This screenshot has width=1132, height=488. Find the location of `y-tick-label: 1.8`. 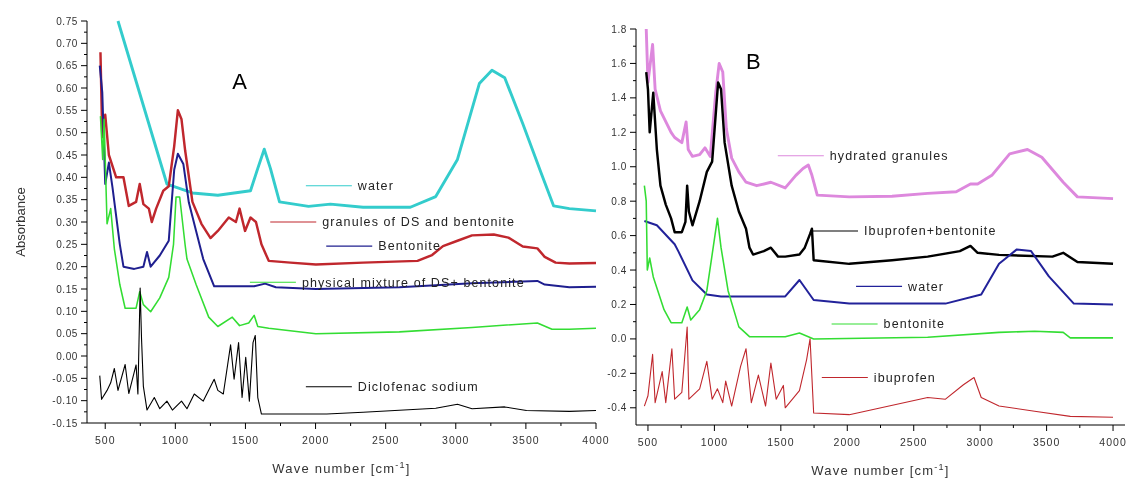

y-tick-label: 1.8 is located at coordinates (619, 29).